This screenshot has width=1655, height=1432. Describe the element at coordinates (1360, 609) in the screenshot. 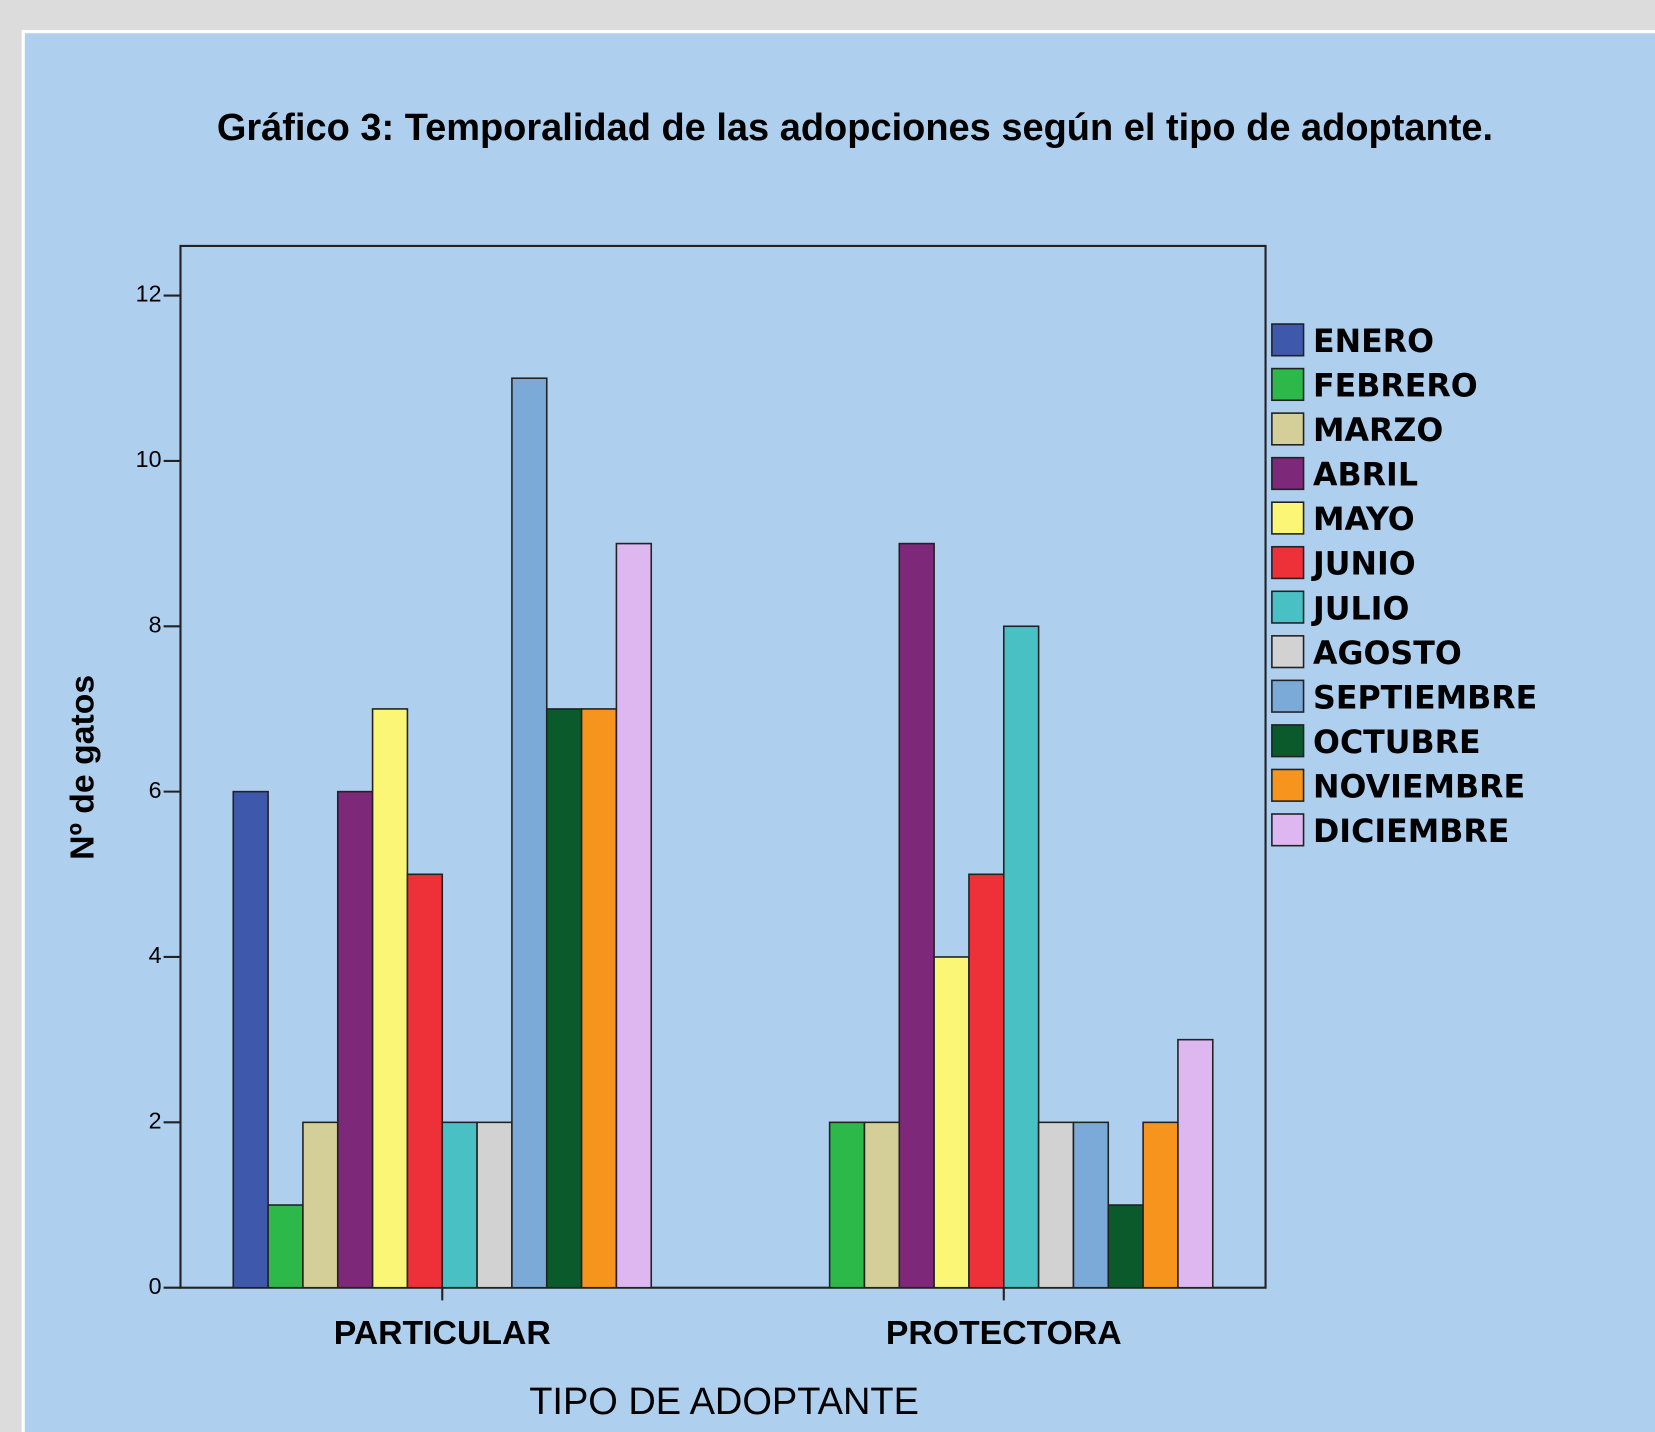

I see `legend-label: JULIO` at that location.